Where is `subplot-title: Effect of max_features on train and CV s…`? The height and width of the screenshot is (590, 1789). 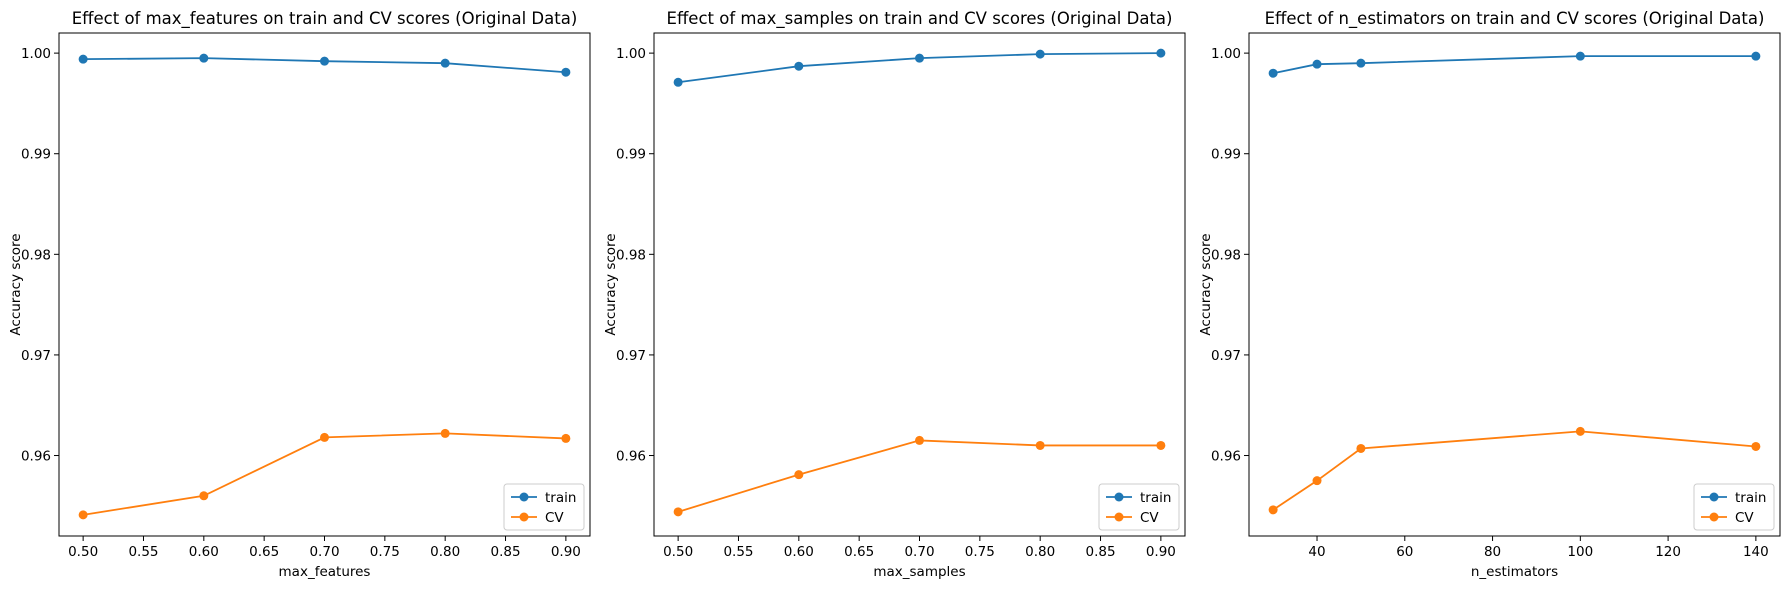
subplot-title: Effect of max_features on train and CV s… is located at coordinates (325, 19).